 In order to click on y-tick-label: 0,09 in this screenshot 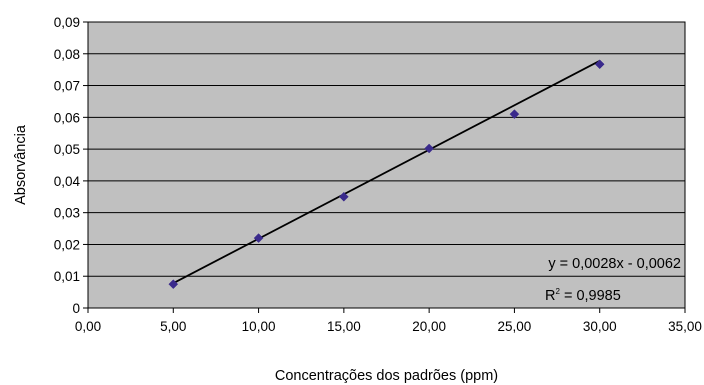, I will do `click(67, 22)`.